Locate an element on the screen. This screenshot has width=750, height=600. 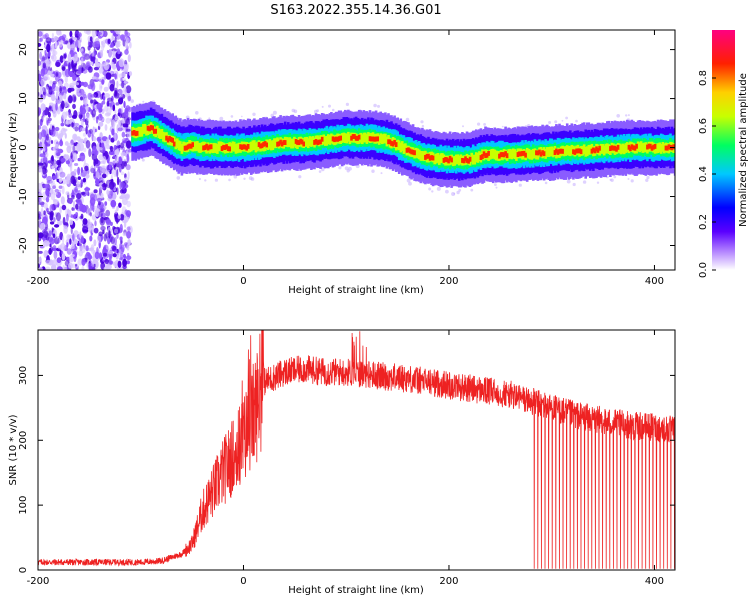
colorbar-ticks: 0.0 0.2 0.4 0.6 0.8 is located at coordinates (707, 174).